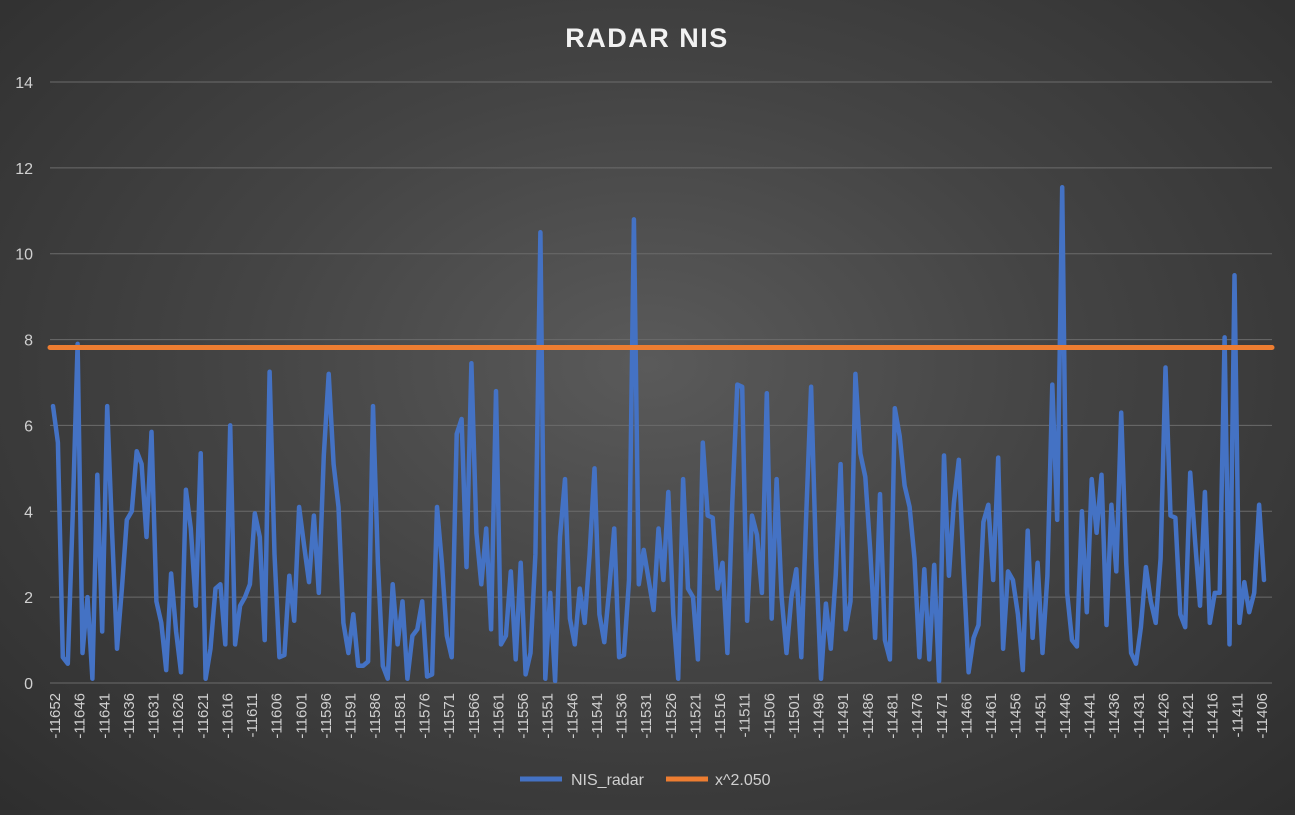 The image size is (1295, 815). I want to click on legend-label-x-2-050: x^2.050, so click(743, 780).